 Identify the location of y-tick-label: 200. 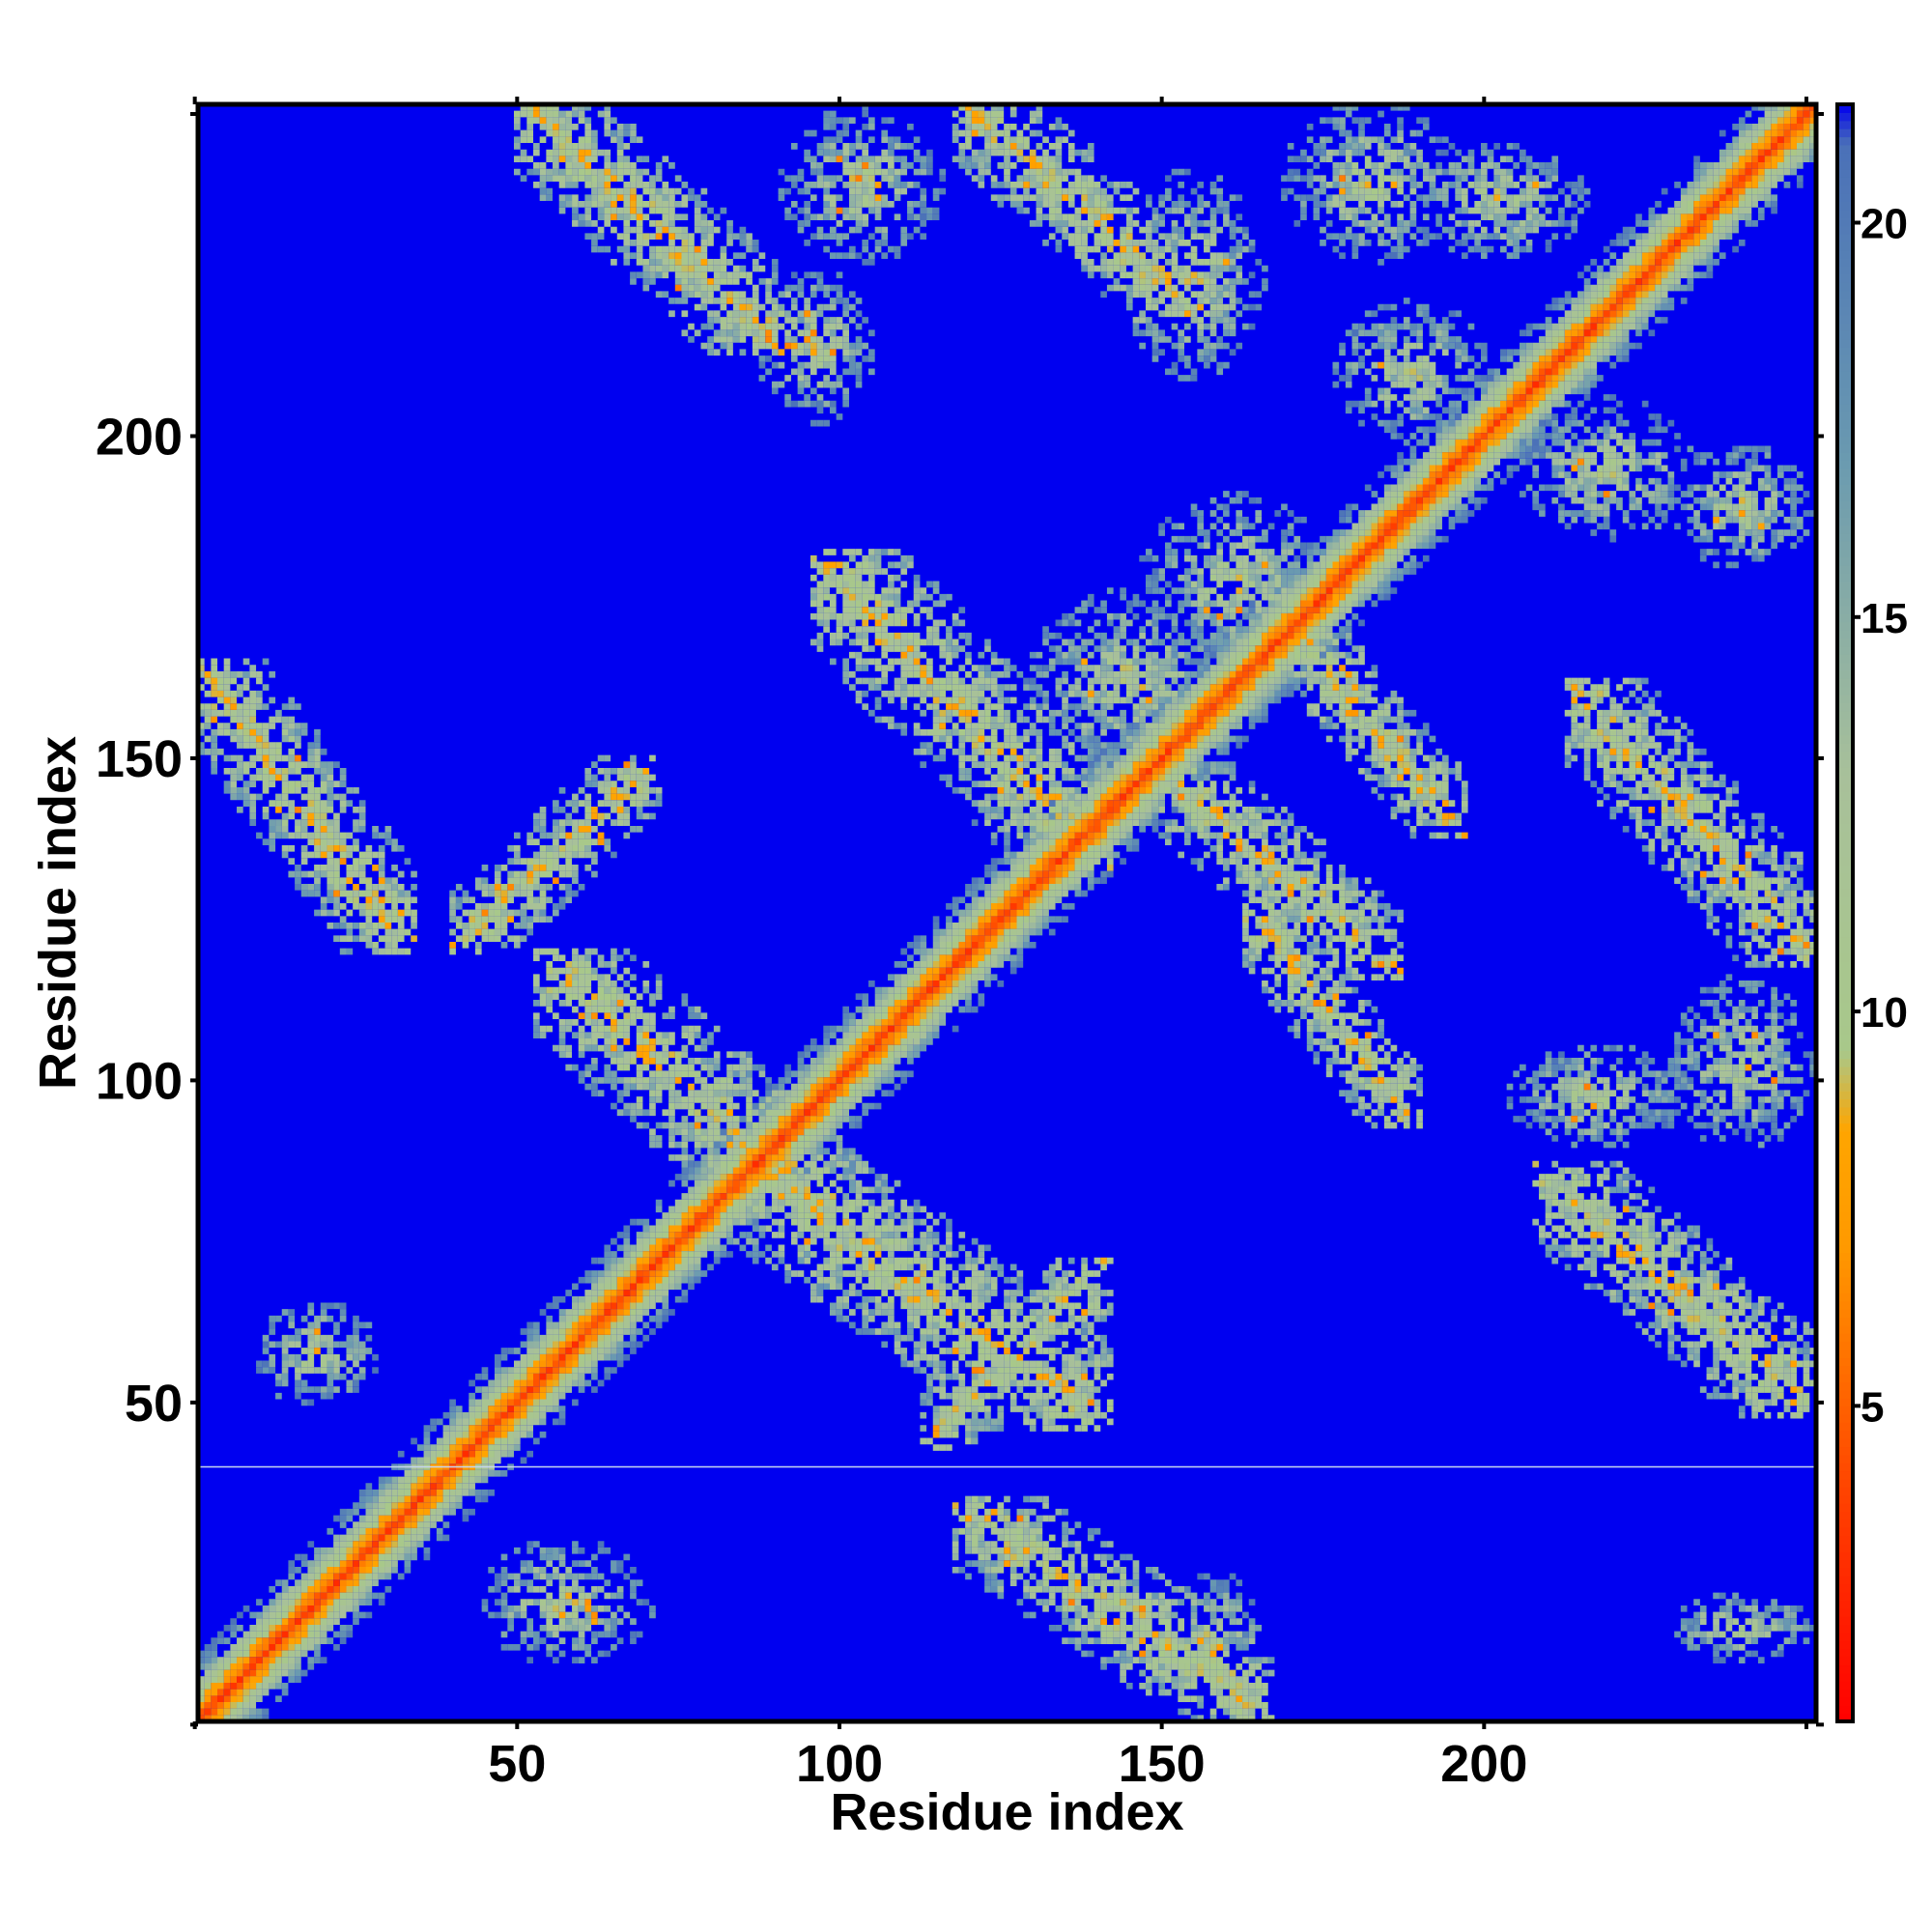
(139, 437).